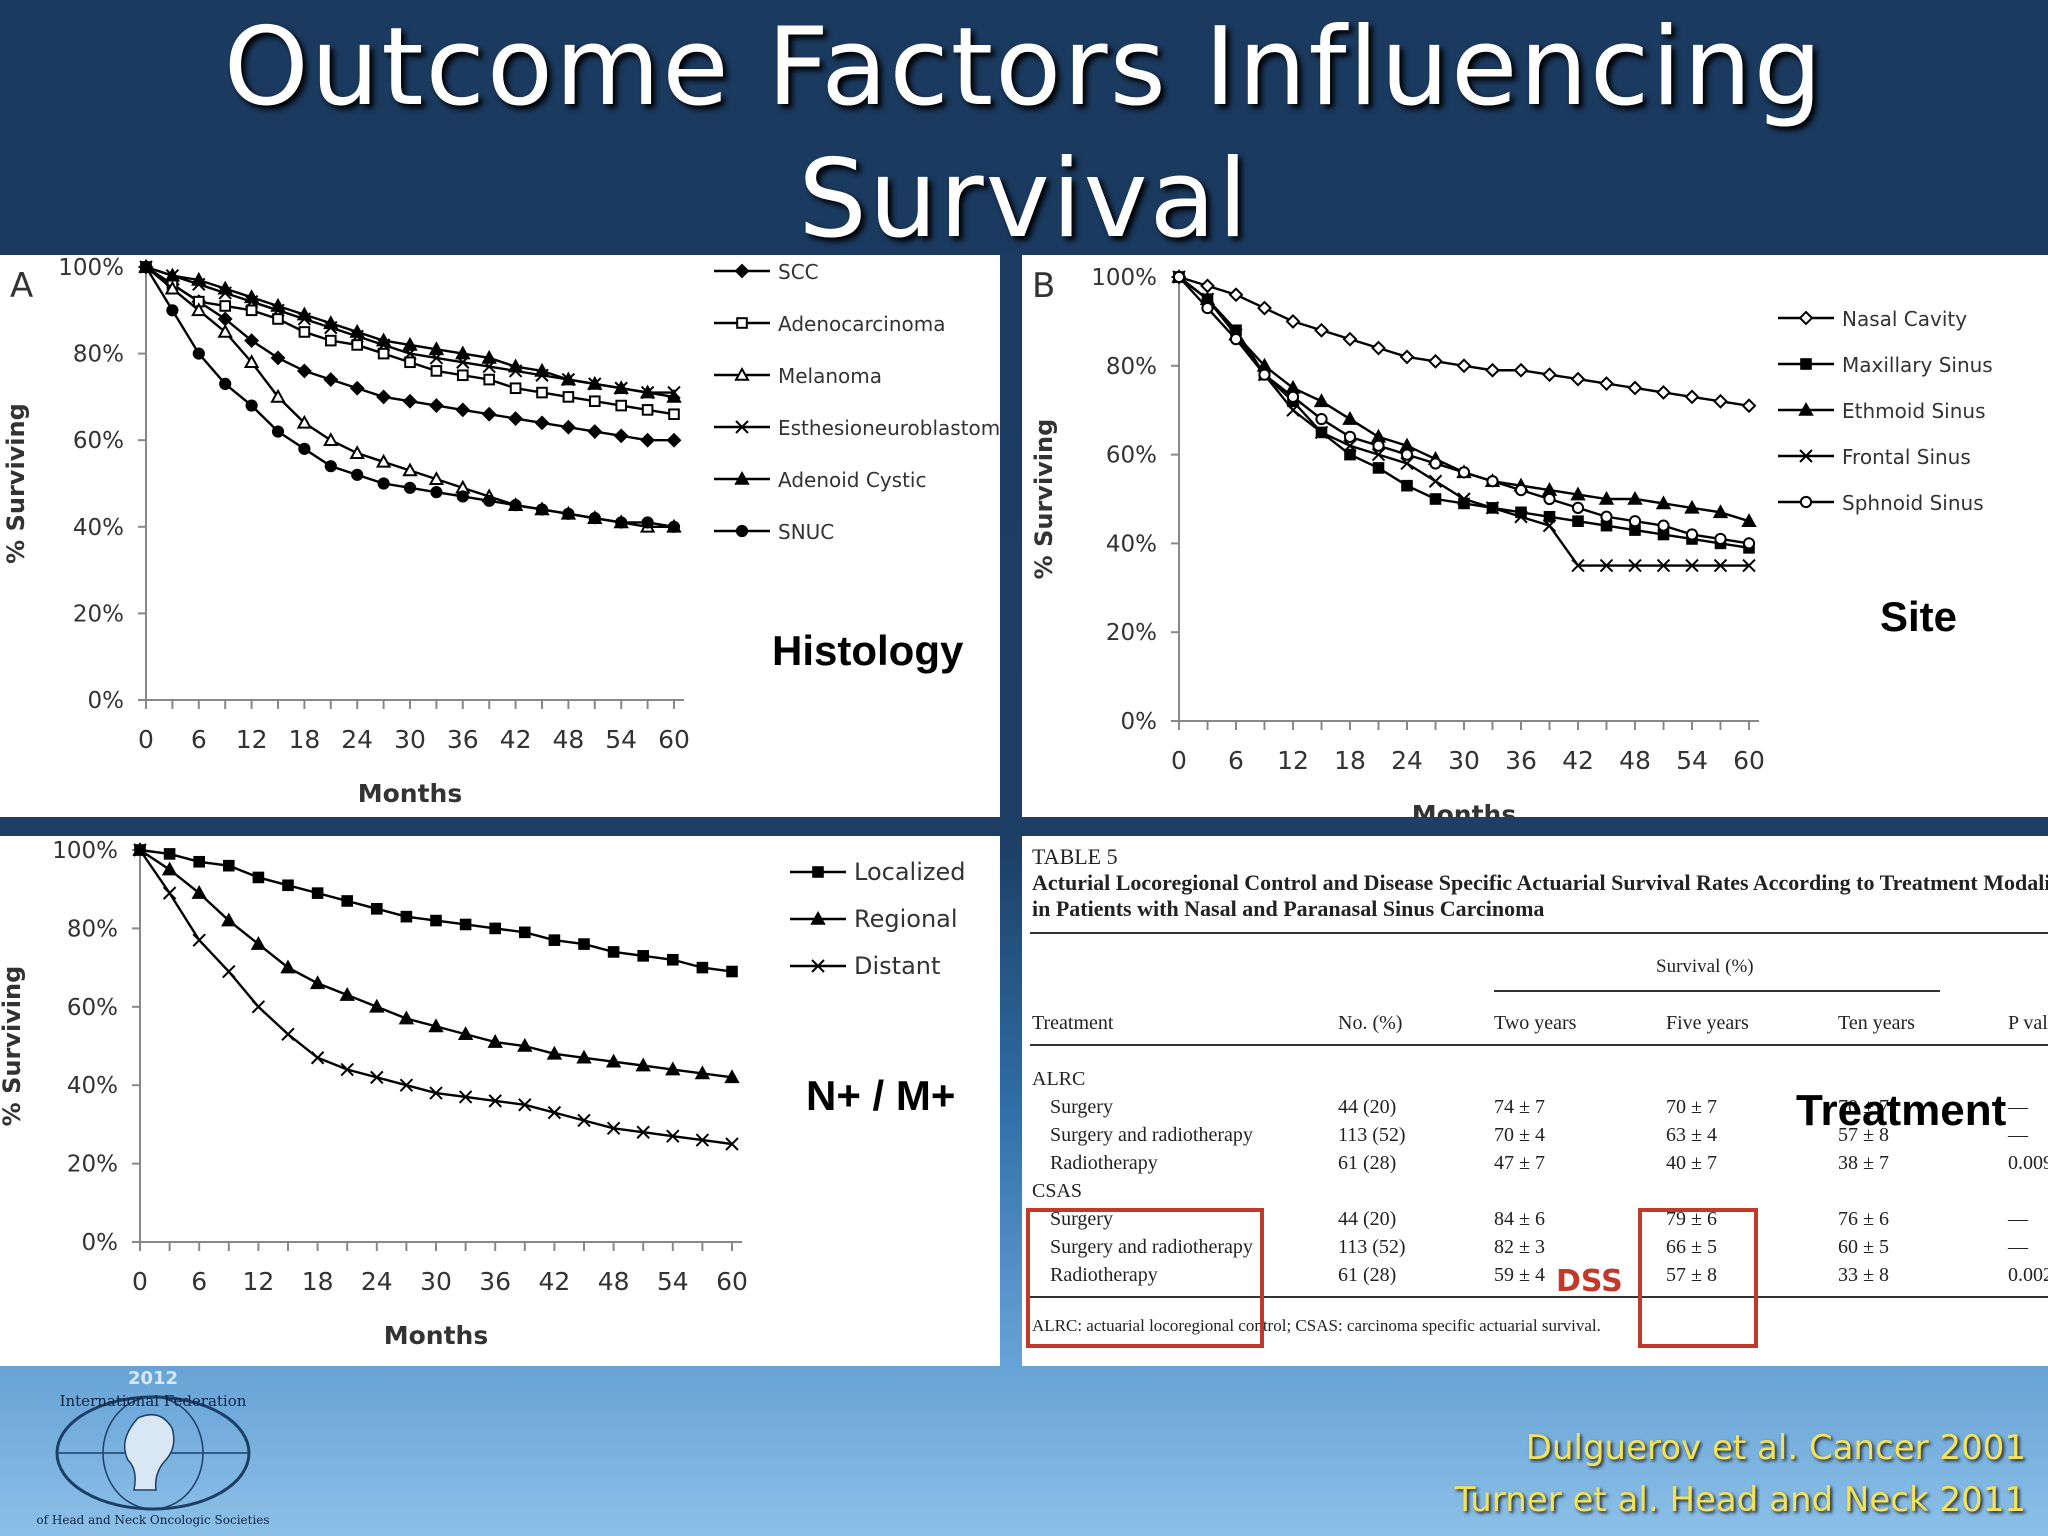  Describe the element at coordinates (1635, 760) in the screenshot. I see `site-x-tick-label: 48` at that location.